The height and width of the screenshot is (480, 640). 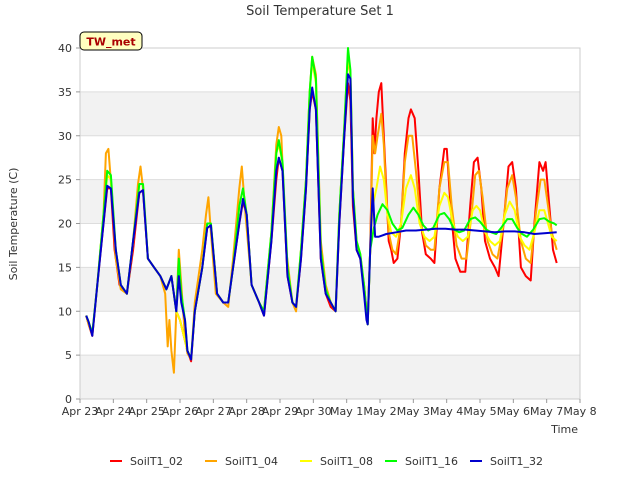 I want to click on x-tick-label: Apr 24, so click(x=113, y=411).